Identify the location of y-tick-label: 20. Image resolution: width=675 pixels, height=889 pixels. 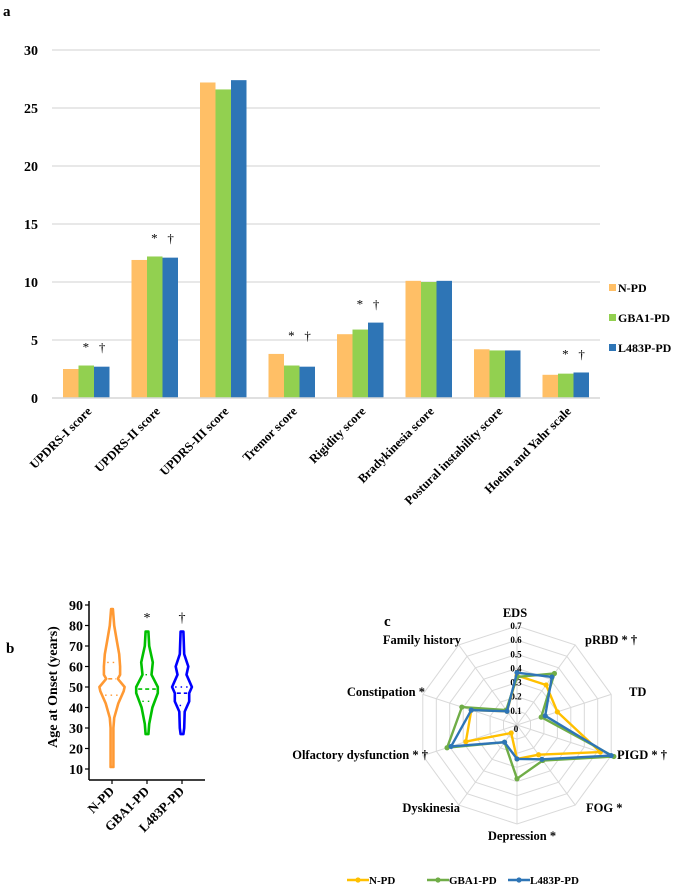
(76, 750).